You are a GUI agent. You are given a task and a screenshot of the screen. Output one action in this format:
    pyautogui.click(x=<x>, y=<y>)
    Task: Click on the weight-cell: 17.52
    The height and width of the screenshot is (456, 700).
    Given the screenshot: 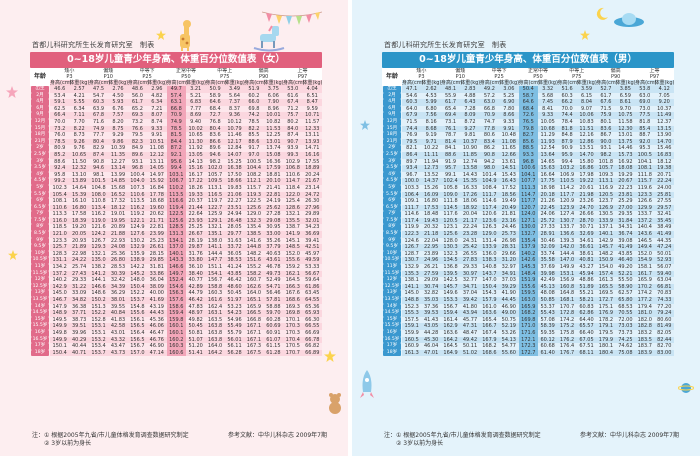 What is the action you would take?
    pyautogui.click(x=509, y=188)
    